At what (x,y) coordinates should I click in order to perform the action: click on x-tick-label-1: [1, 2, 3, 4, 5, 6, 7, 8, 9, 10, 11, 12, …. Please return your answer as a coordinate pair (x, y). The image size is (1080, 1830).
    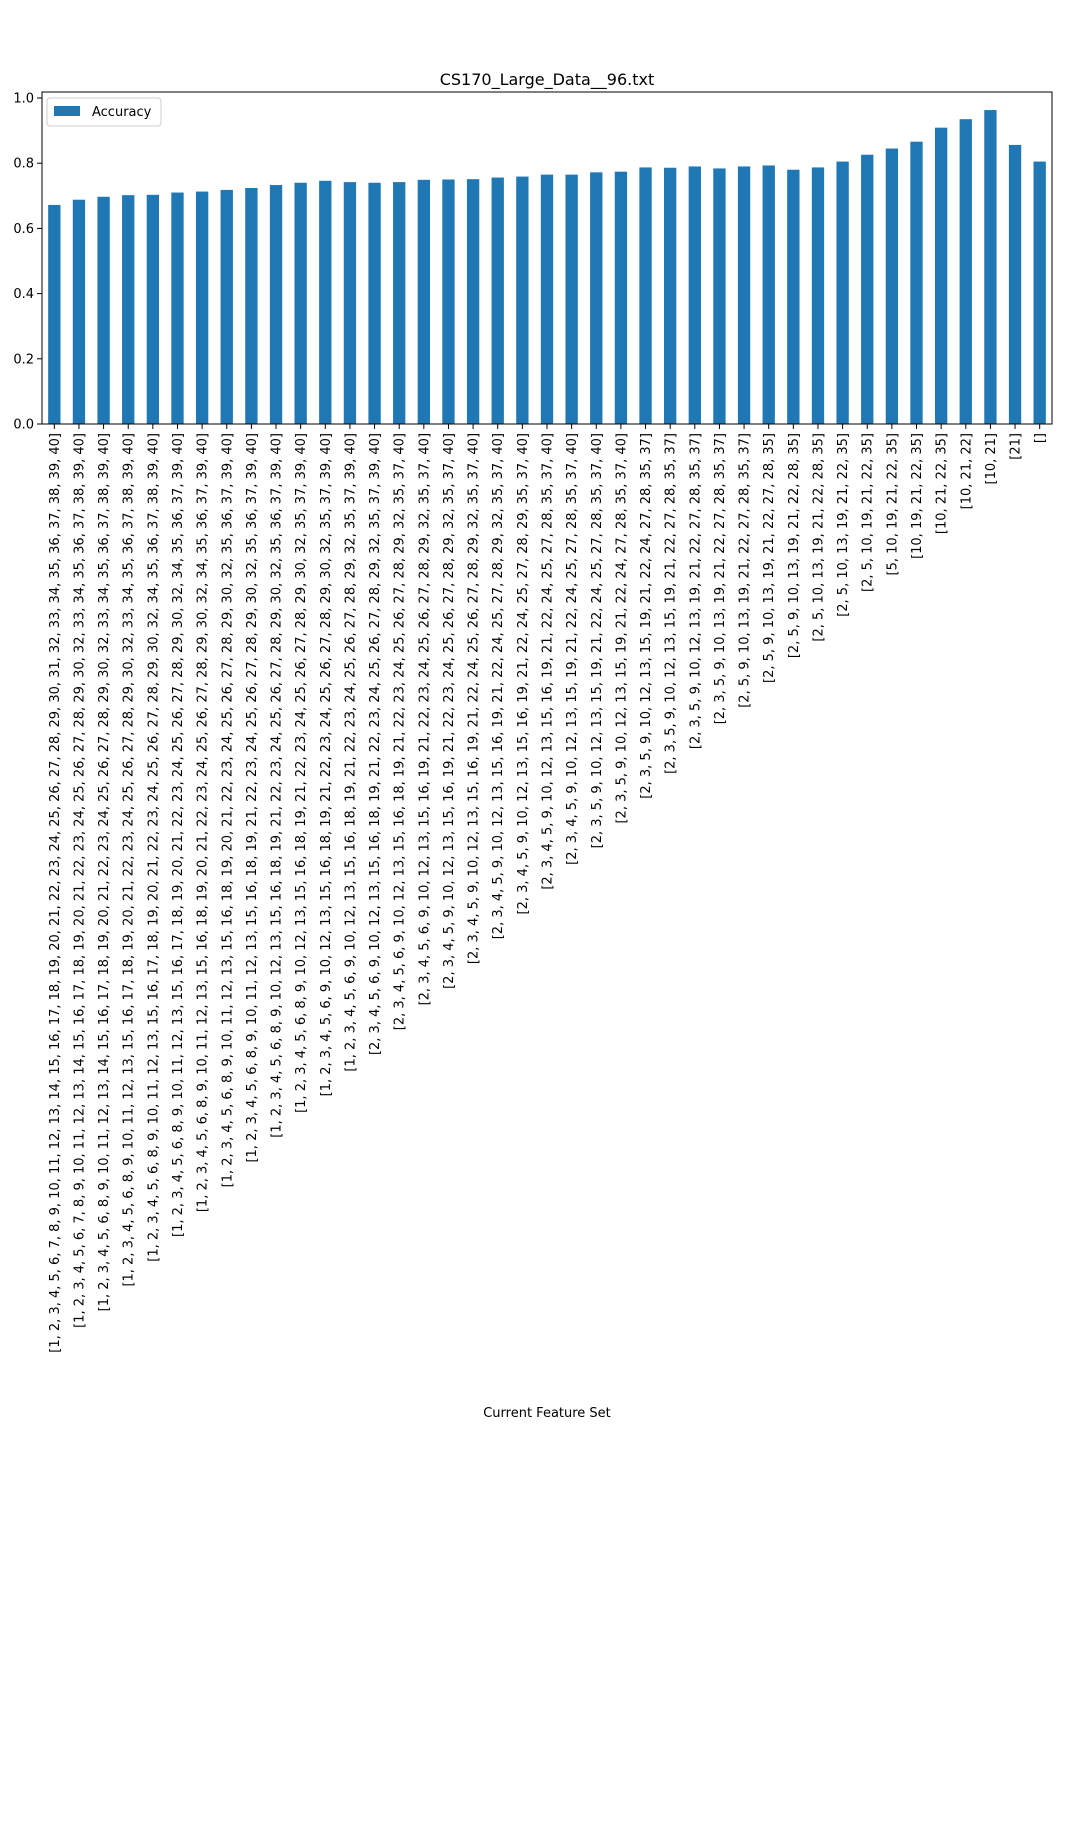
    Looking at the image, I should click on (79, 880).